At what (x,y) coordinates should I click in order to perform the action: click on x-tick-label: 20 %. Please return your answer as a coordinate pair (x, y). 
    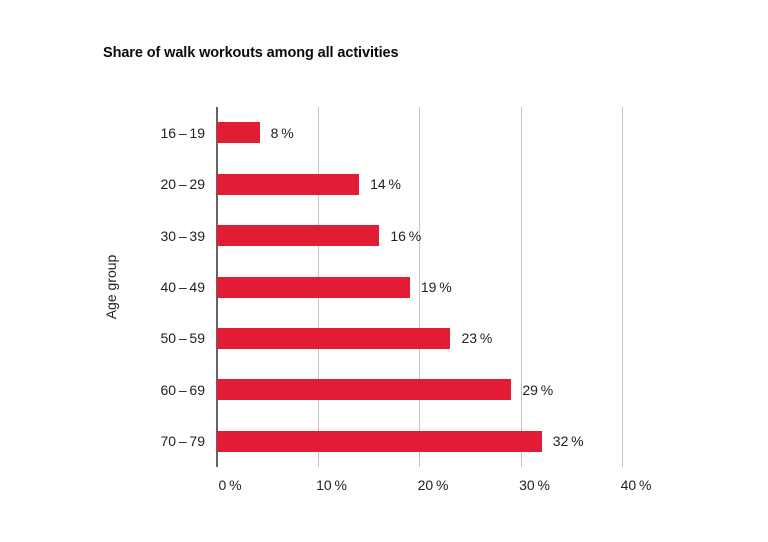
    Looking at the image, I should click on (433, 485).